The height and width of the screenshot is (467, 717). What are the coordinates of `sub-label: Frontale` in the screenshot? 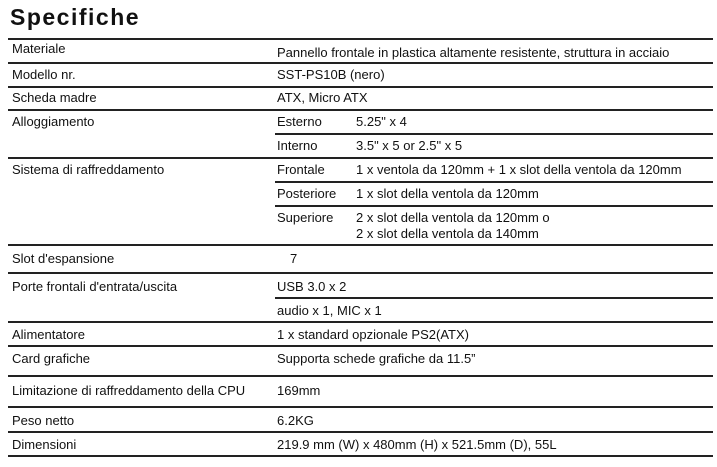 It's located at (301, 169).